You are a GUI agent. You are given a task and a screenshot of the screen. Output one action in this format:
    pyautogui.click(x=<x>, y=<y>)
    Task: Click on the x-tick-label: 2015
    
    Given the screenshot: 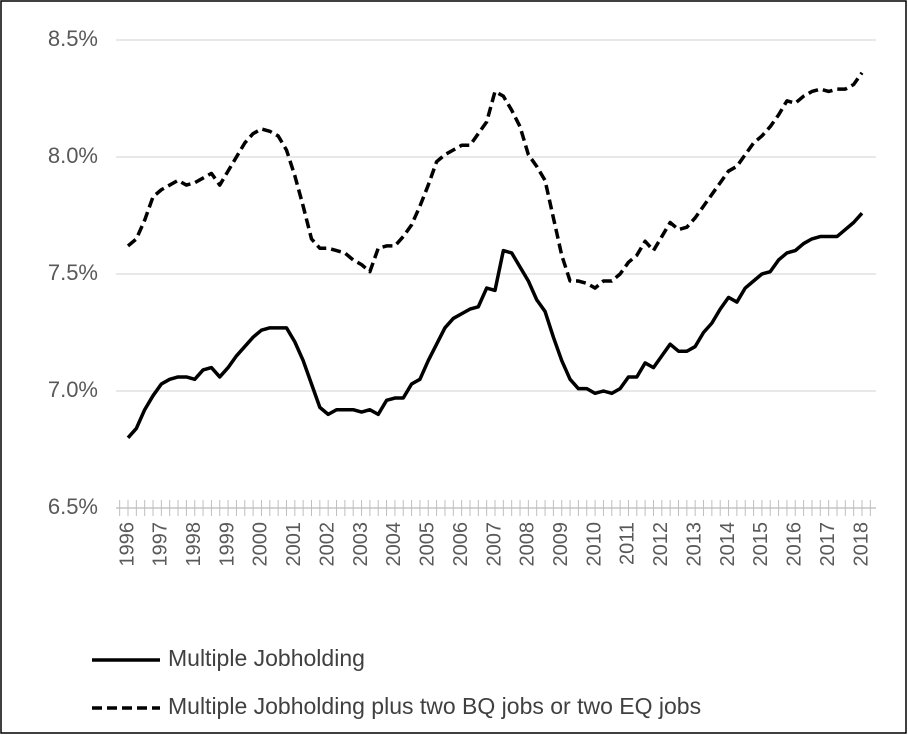 What is the action you would take?
    pyautogui.click(x=761, y=544)
    